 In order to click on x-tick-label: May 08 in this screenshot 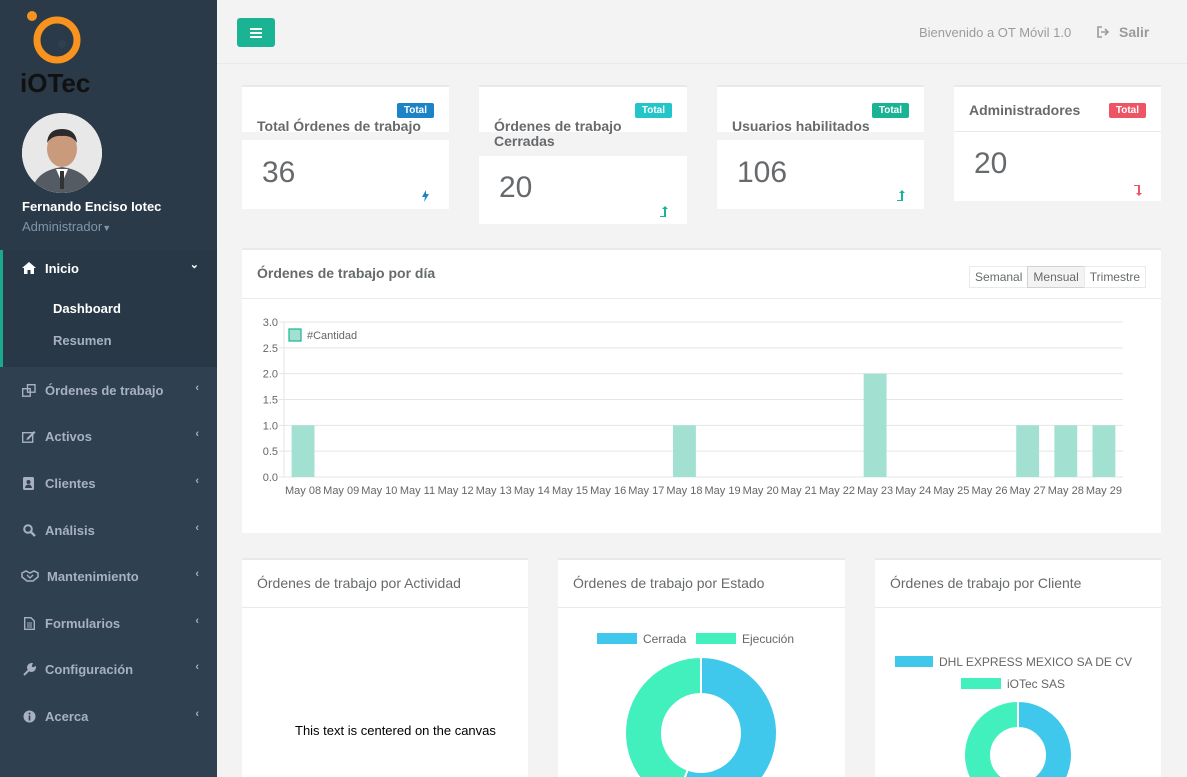, I will do `click(303, 491)`.